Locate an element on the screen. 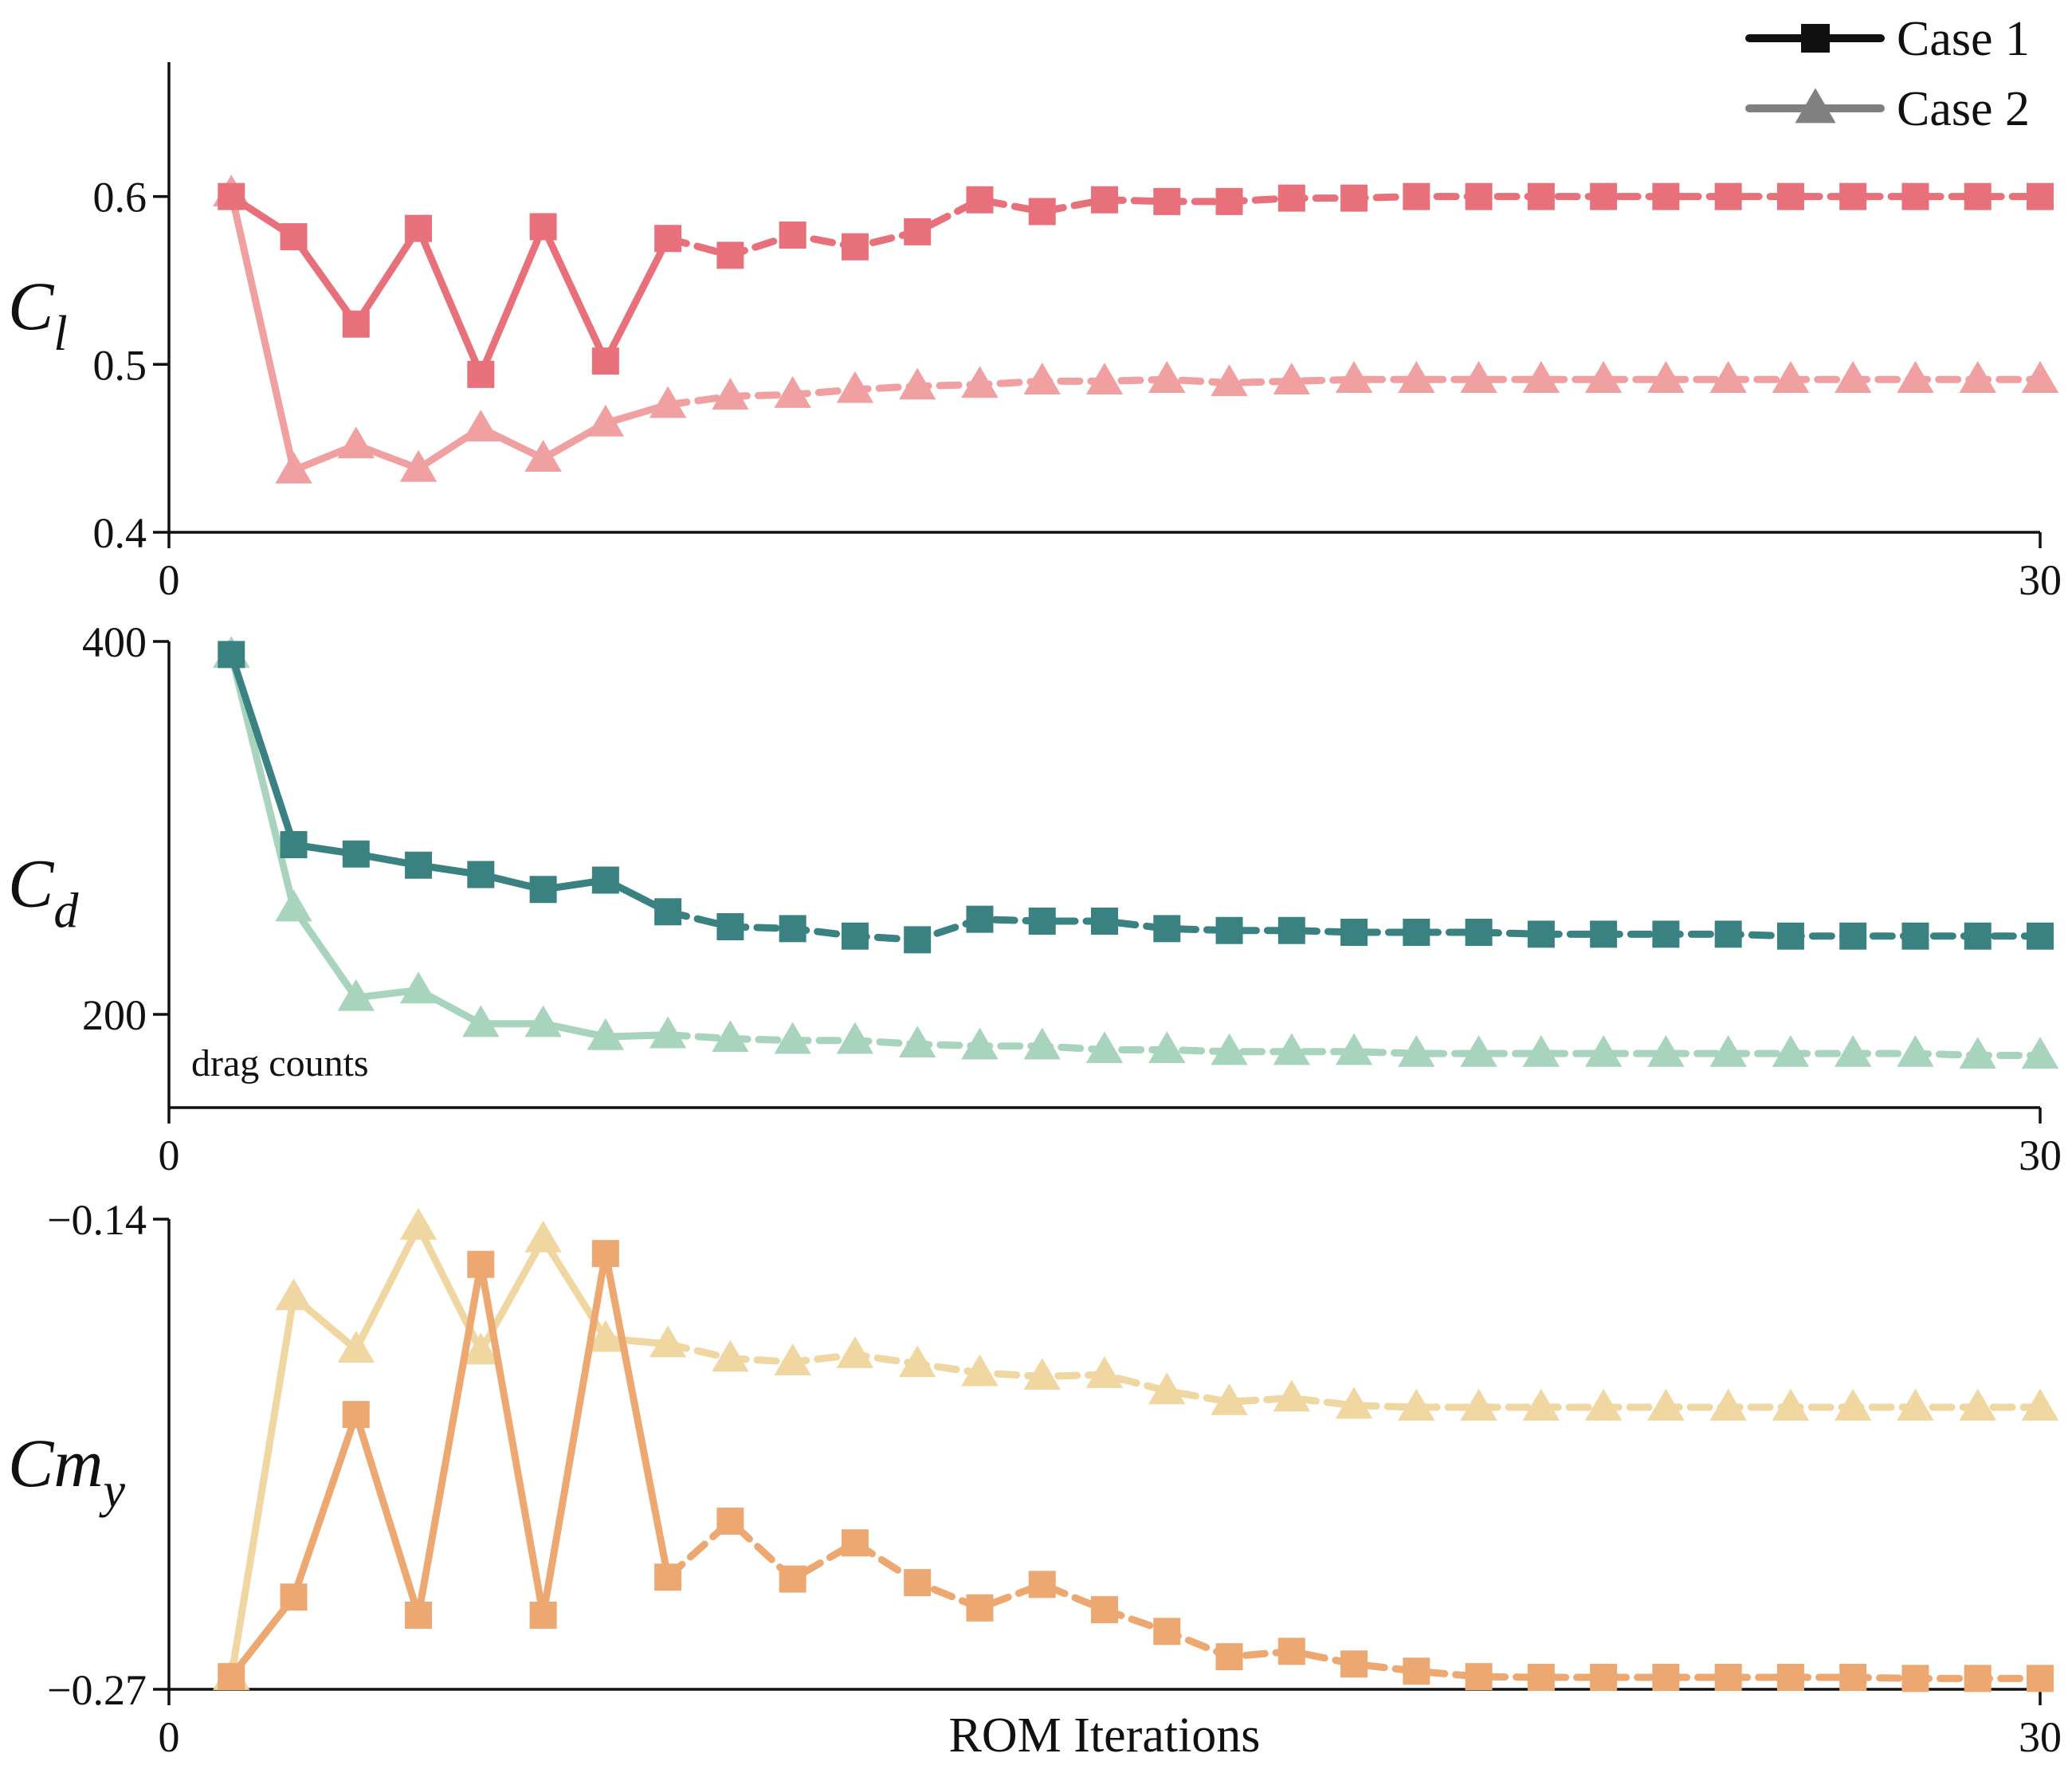  y-axis-label: Cd is located at coordinates (43, 892).